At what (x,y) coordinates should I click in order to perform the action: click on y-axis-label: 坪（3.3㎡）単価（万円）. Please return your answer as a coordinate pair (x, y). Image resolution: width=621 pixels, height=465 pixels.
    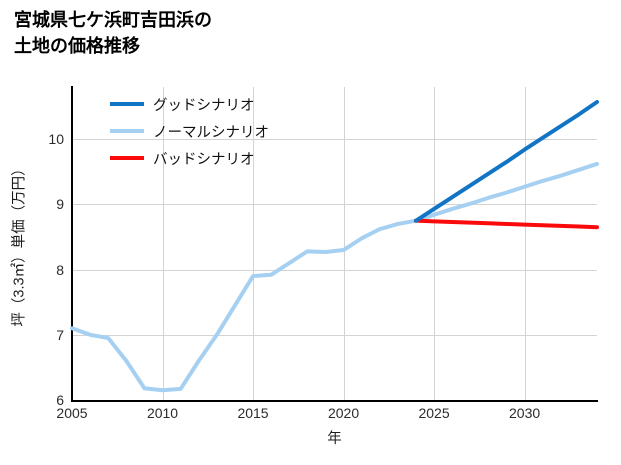
    Looking at the image, I should click on (19, 243).